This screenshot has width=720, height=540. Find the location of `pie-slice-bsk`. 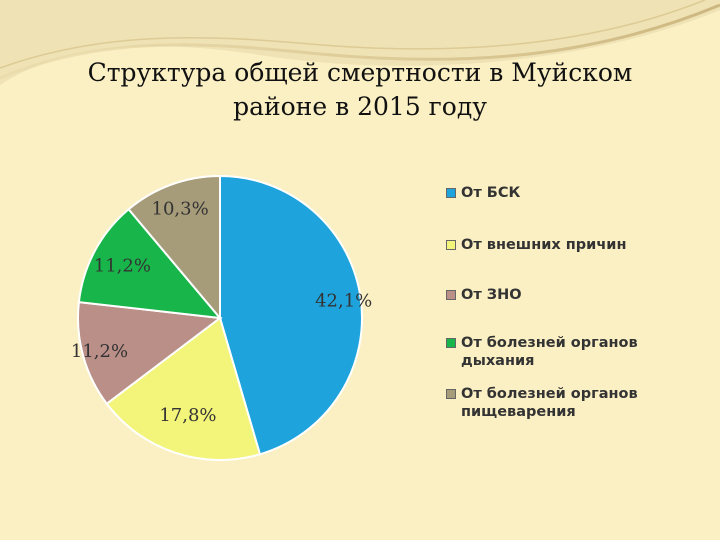

pie-slice-bsk is located at coordinates (291, 315).